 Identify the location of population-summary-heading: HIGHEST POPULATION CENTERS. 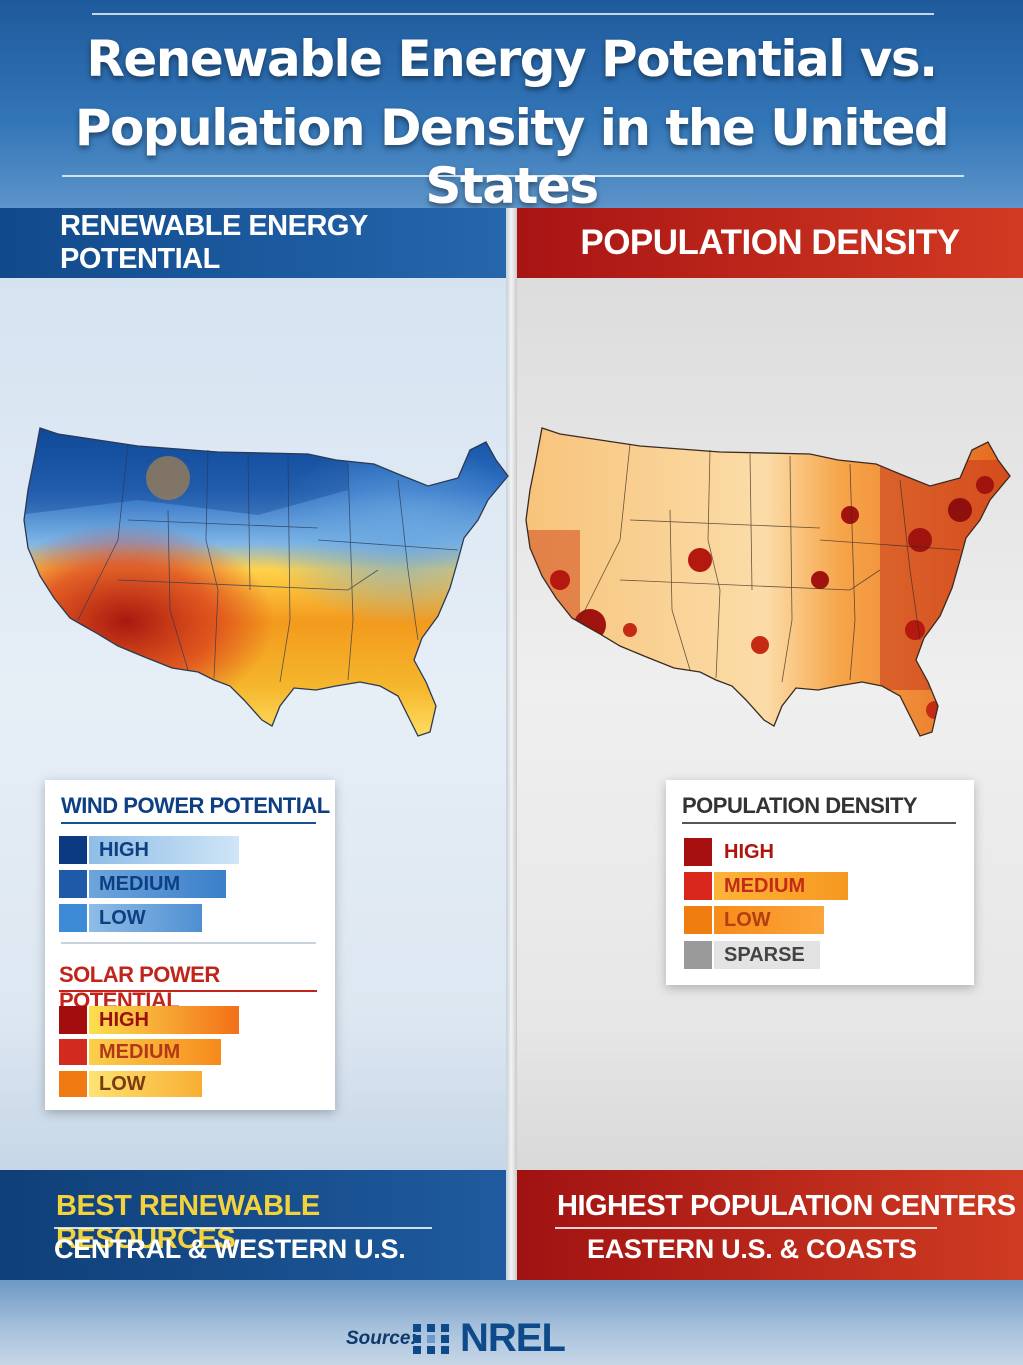
(786, 1206).